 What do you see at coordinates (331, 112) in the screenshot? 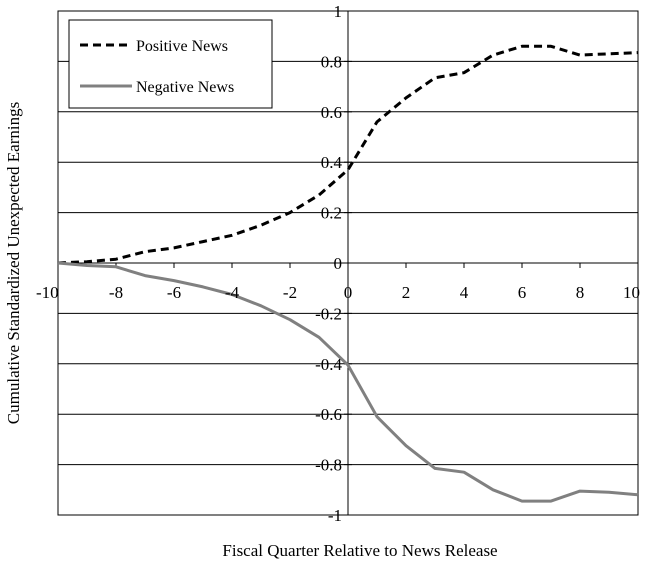
I see `y-tick-label: 0.6` at bounding box center [331, 112].